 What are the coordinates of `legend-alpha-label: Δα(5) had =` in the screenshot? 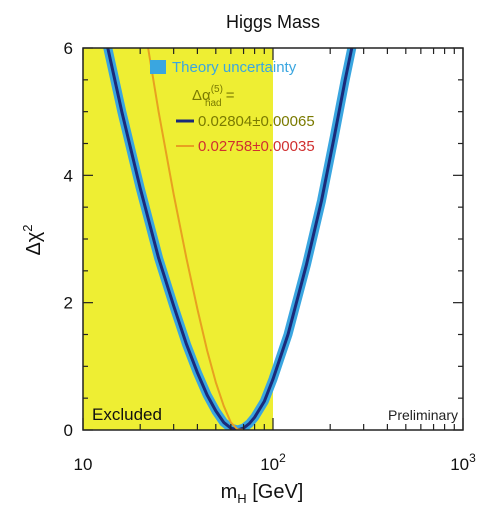 It's located at (213, 96).